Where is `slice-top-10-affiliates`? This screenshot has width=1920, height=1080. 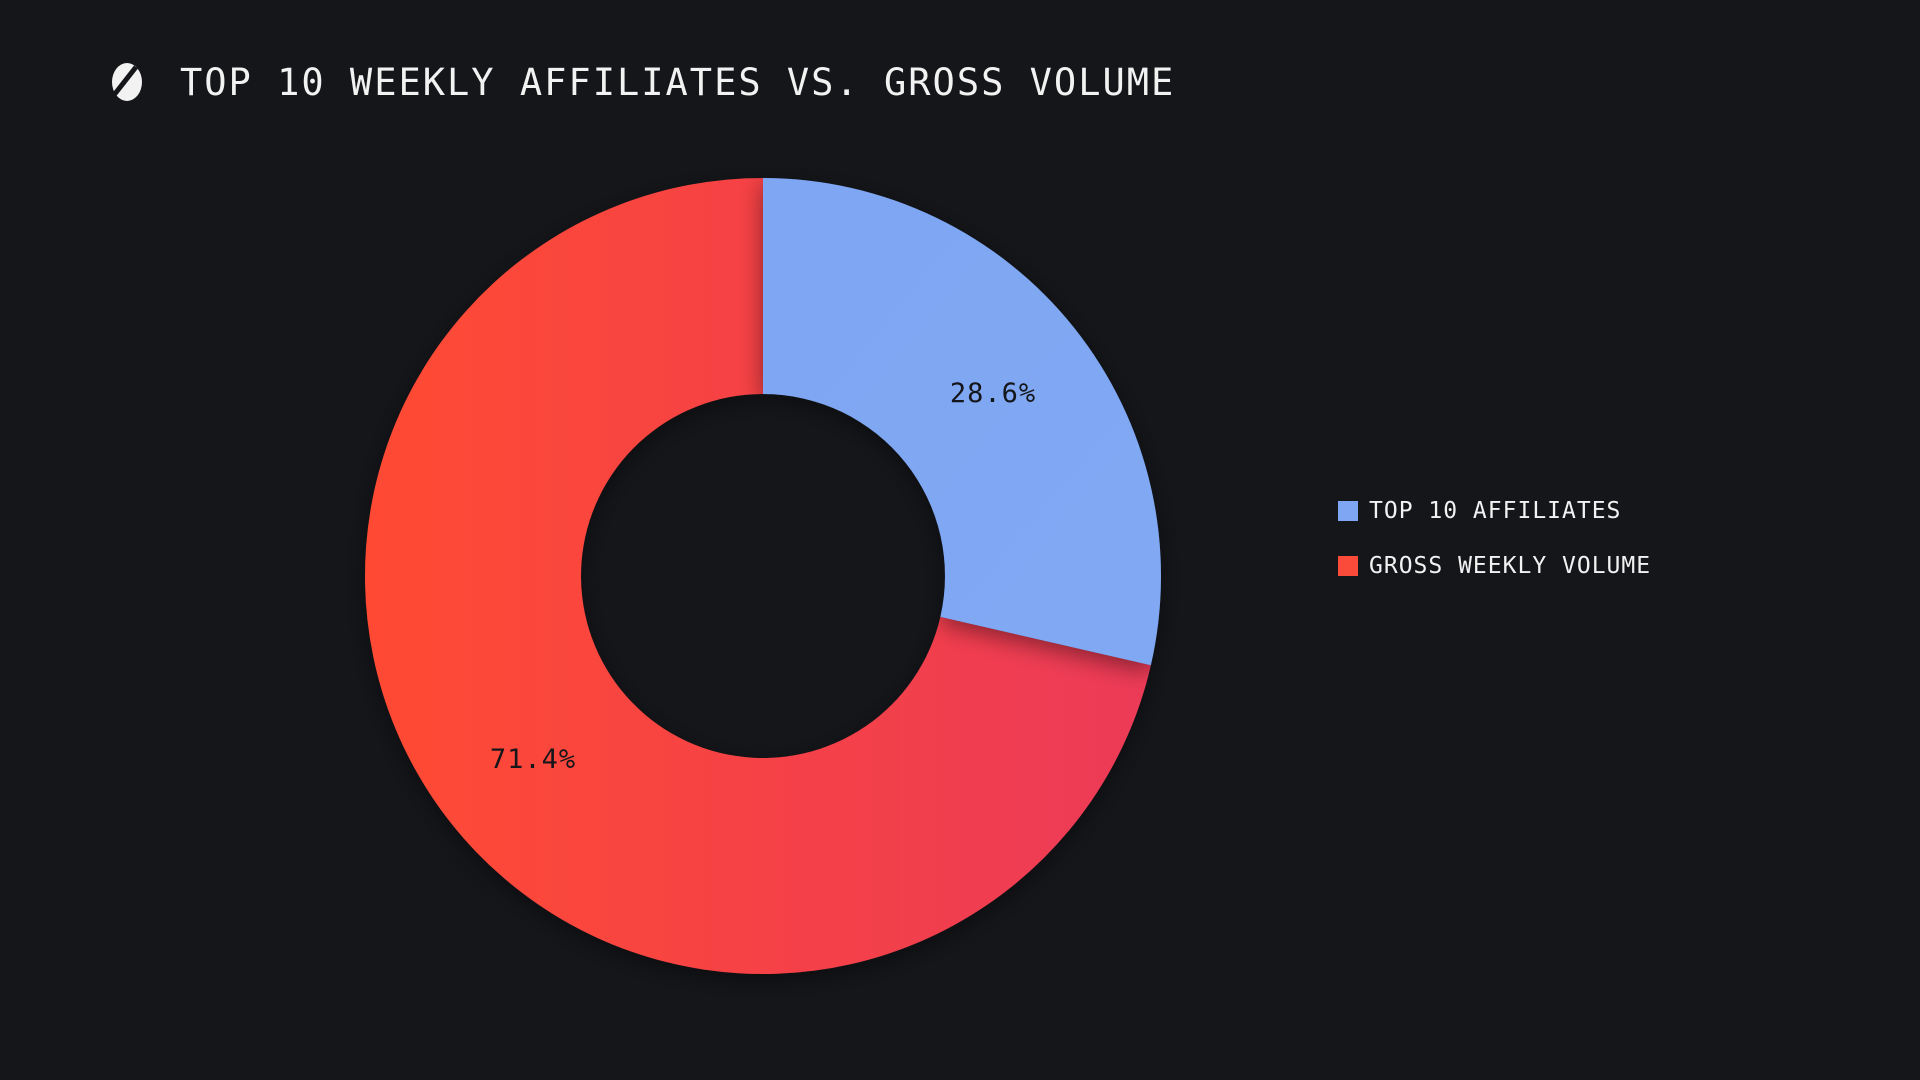
slice-top-10-affiliates is located at coordinates (962, 422).